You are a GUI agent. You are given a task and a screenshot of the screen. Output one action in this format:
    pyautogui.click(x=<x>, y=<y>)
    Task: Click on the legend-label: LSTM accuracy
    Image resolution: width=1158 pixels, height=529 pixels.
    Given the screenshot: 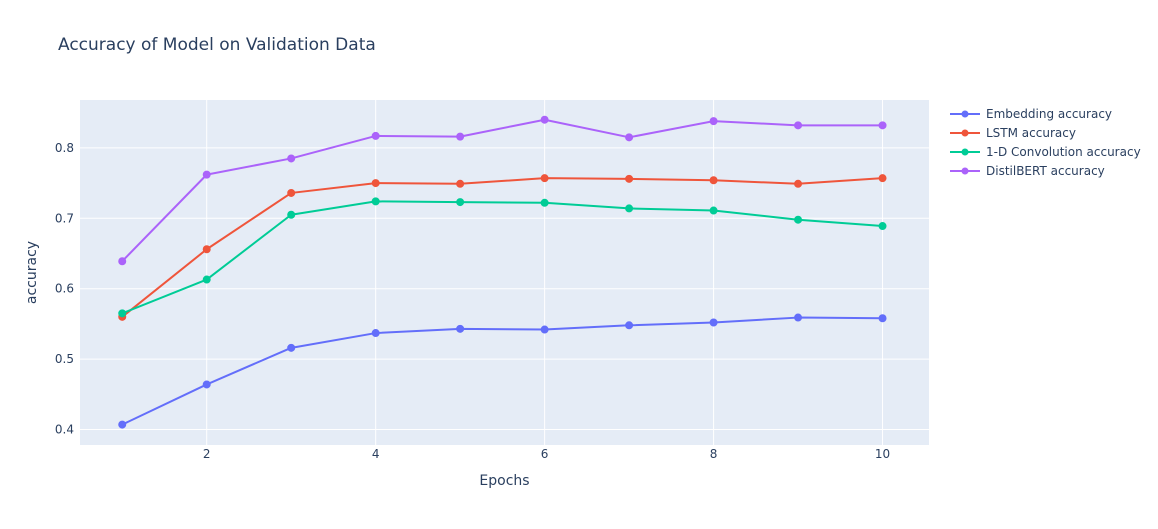 What is the action you would take?
    pyautogui.click(x=1031, y=133)
    